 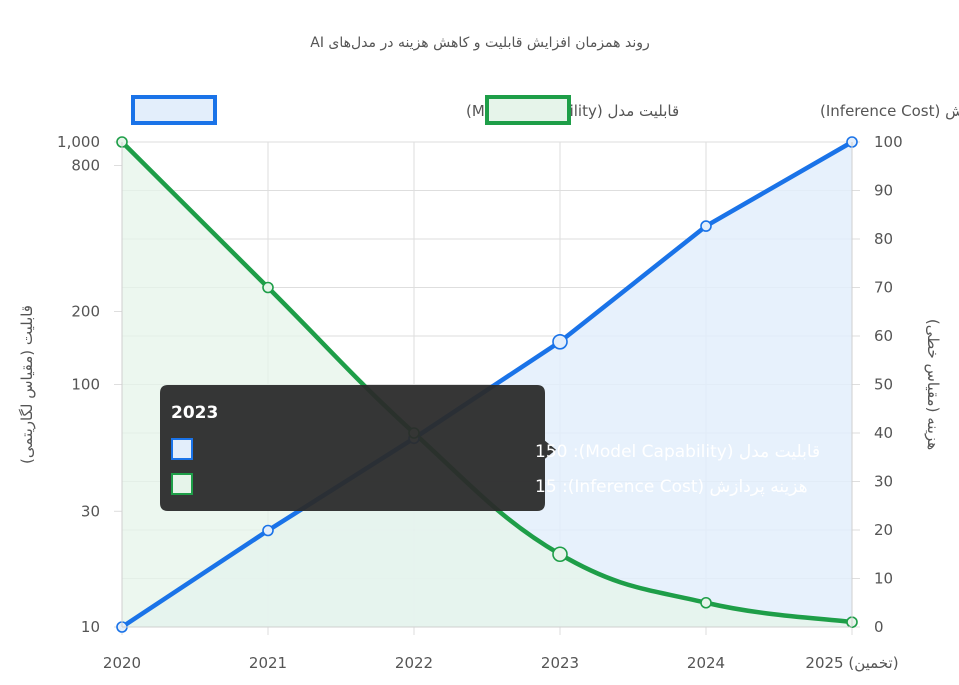 What do you see at coordinates (671, 487) in the screenshot?
I see `tooltip-line: هزینه پردازش (Inference Cost): 15` at bounding box center [671, 487].